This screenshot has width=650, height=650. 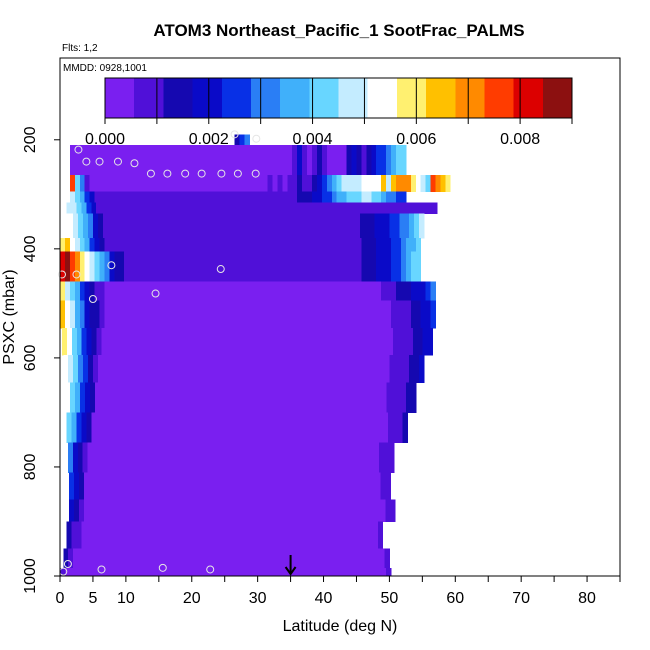 I want to click on colorbar-swatch, so click(x=324, y=98).